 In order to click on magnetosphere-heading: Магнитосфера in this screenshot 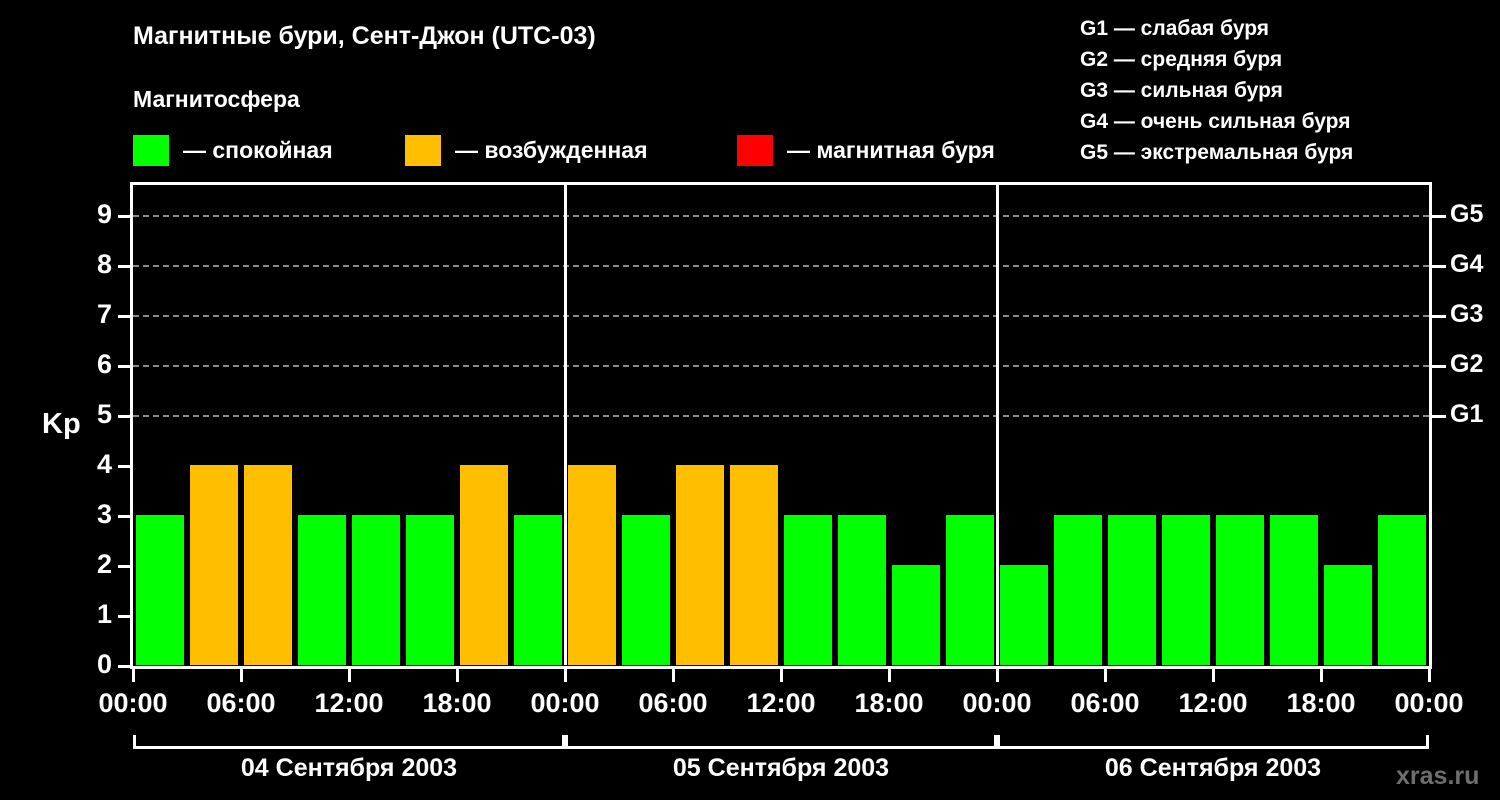, I will do `click(216, 99)`.